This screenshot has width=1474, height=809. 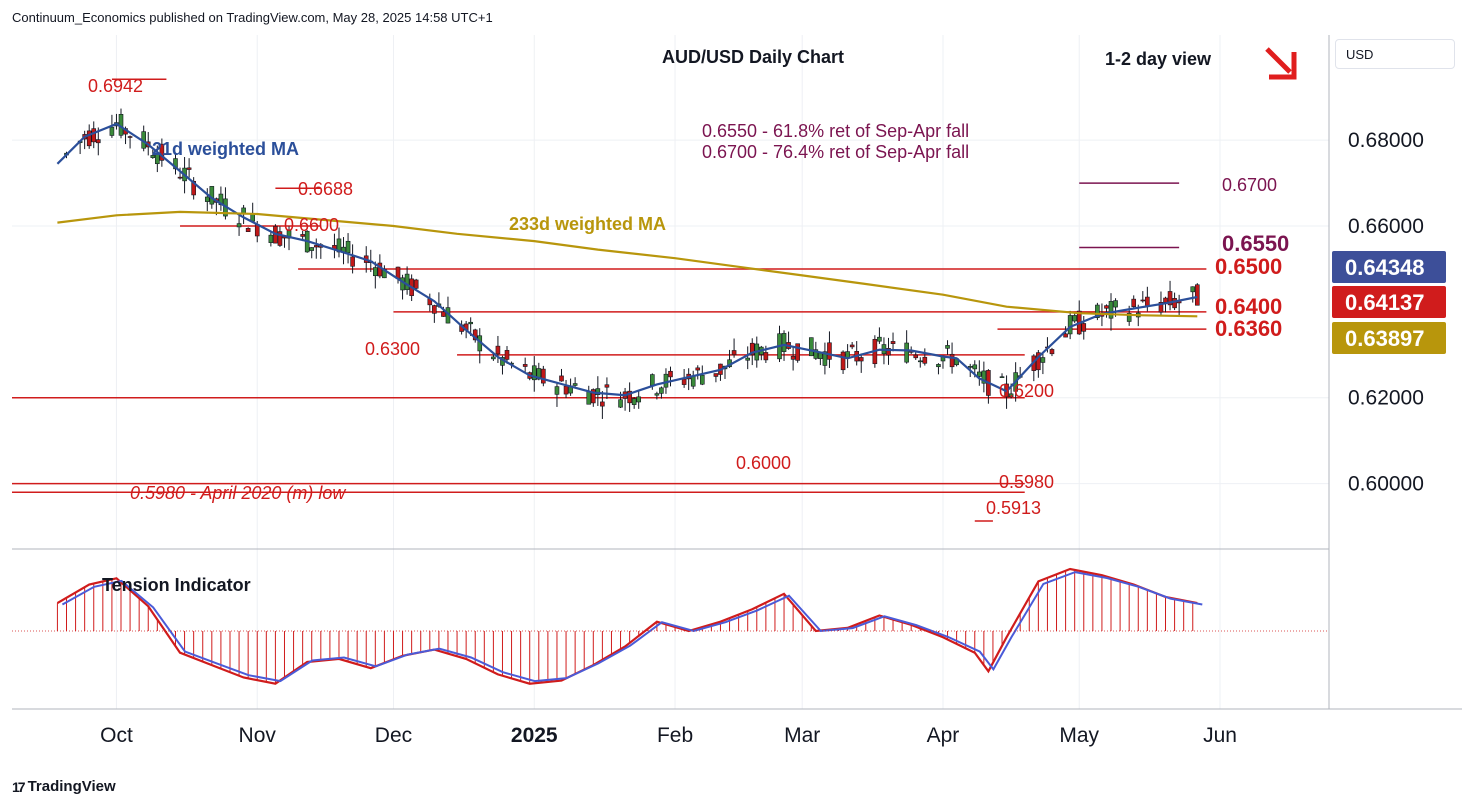 What do you see at coordinates (1249, 185) in the screenshot?
I see `level-label-0.6700: 0.6700` at bounding box center [1249, 185].